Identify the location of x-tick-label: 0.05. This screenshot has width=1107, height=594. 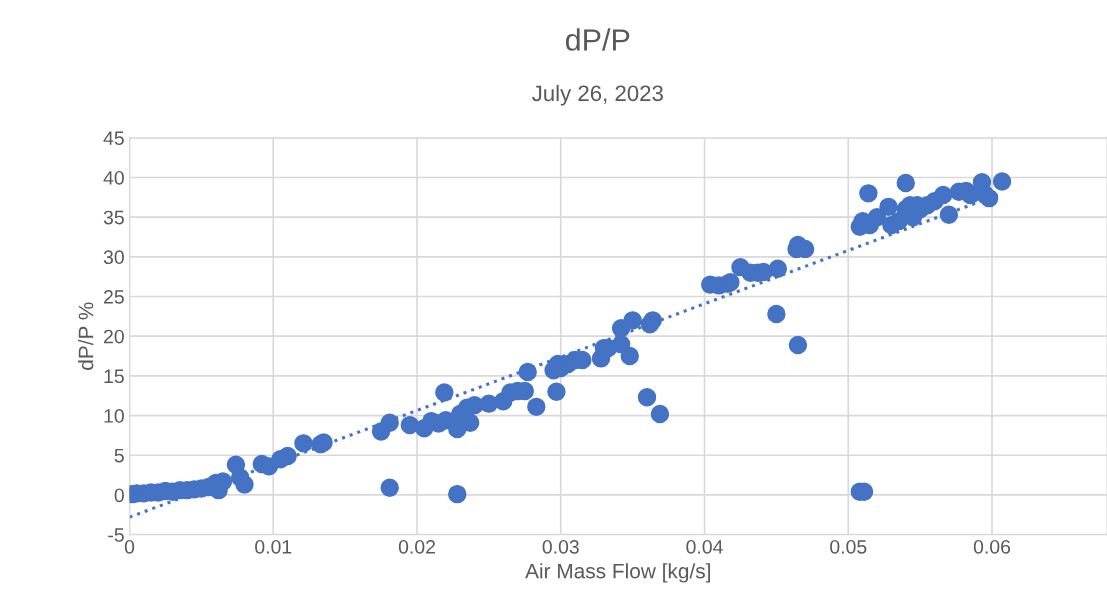
(848, 546).